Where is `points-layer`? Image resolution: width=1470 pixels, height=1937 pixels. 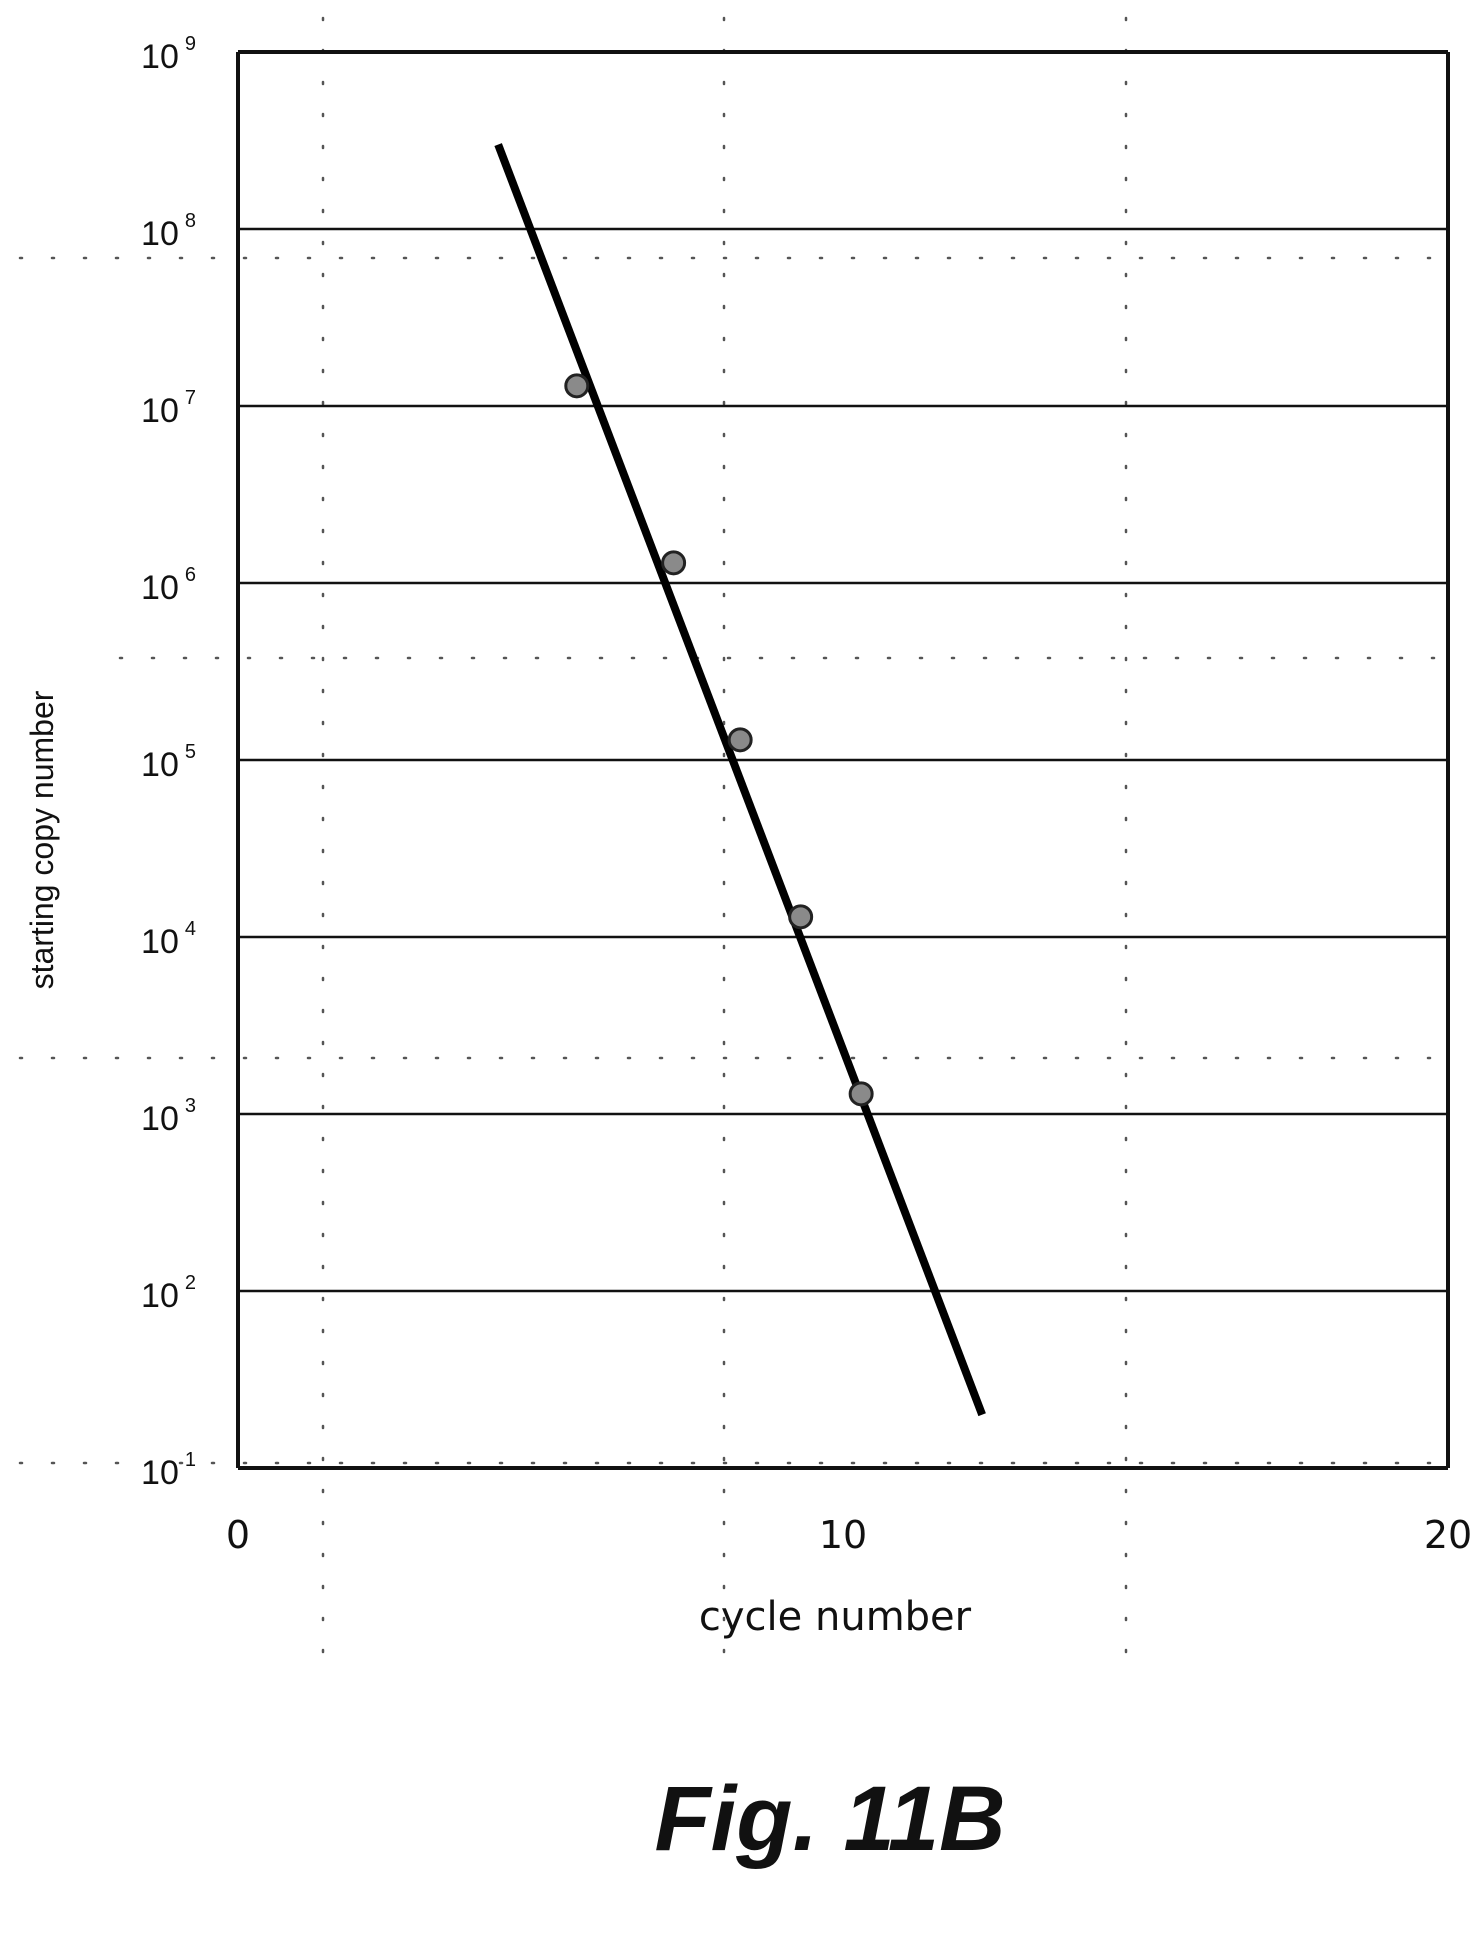 points-layer is located at coordinates (719, 740).